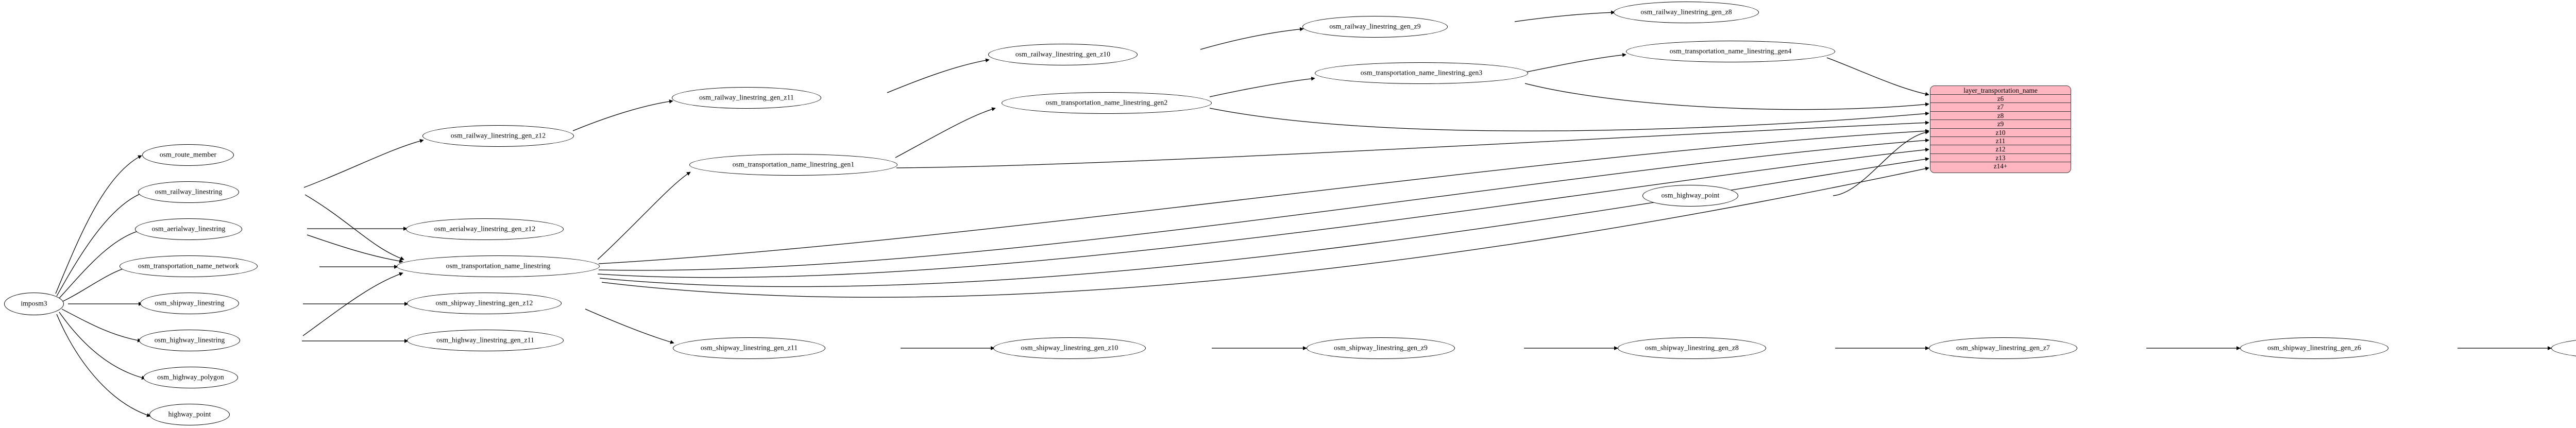  I want to click on node-label: osm_railway_linestring_gen_z11, so click(747, 97).